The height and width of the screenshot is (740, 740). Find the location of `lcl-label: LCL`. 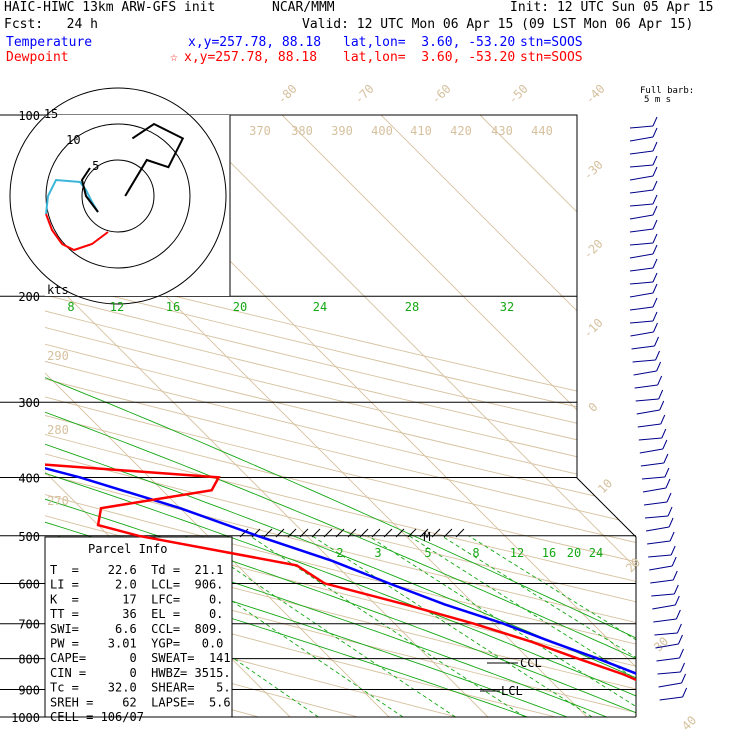

lcl-label: LCL is located at coordinates (512, 691).